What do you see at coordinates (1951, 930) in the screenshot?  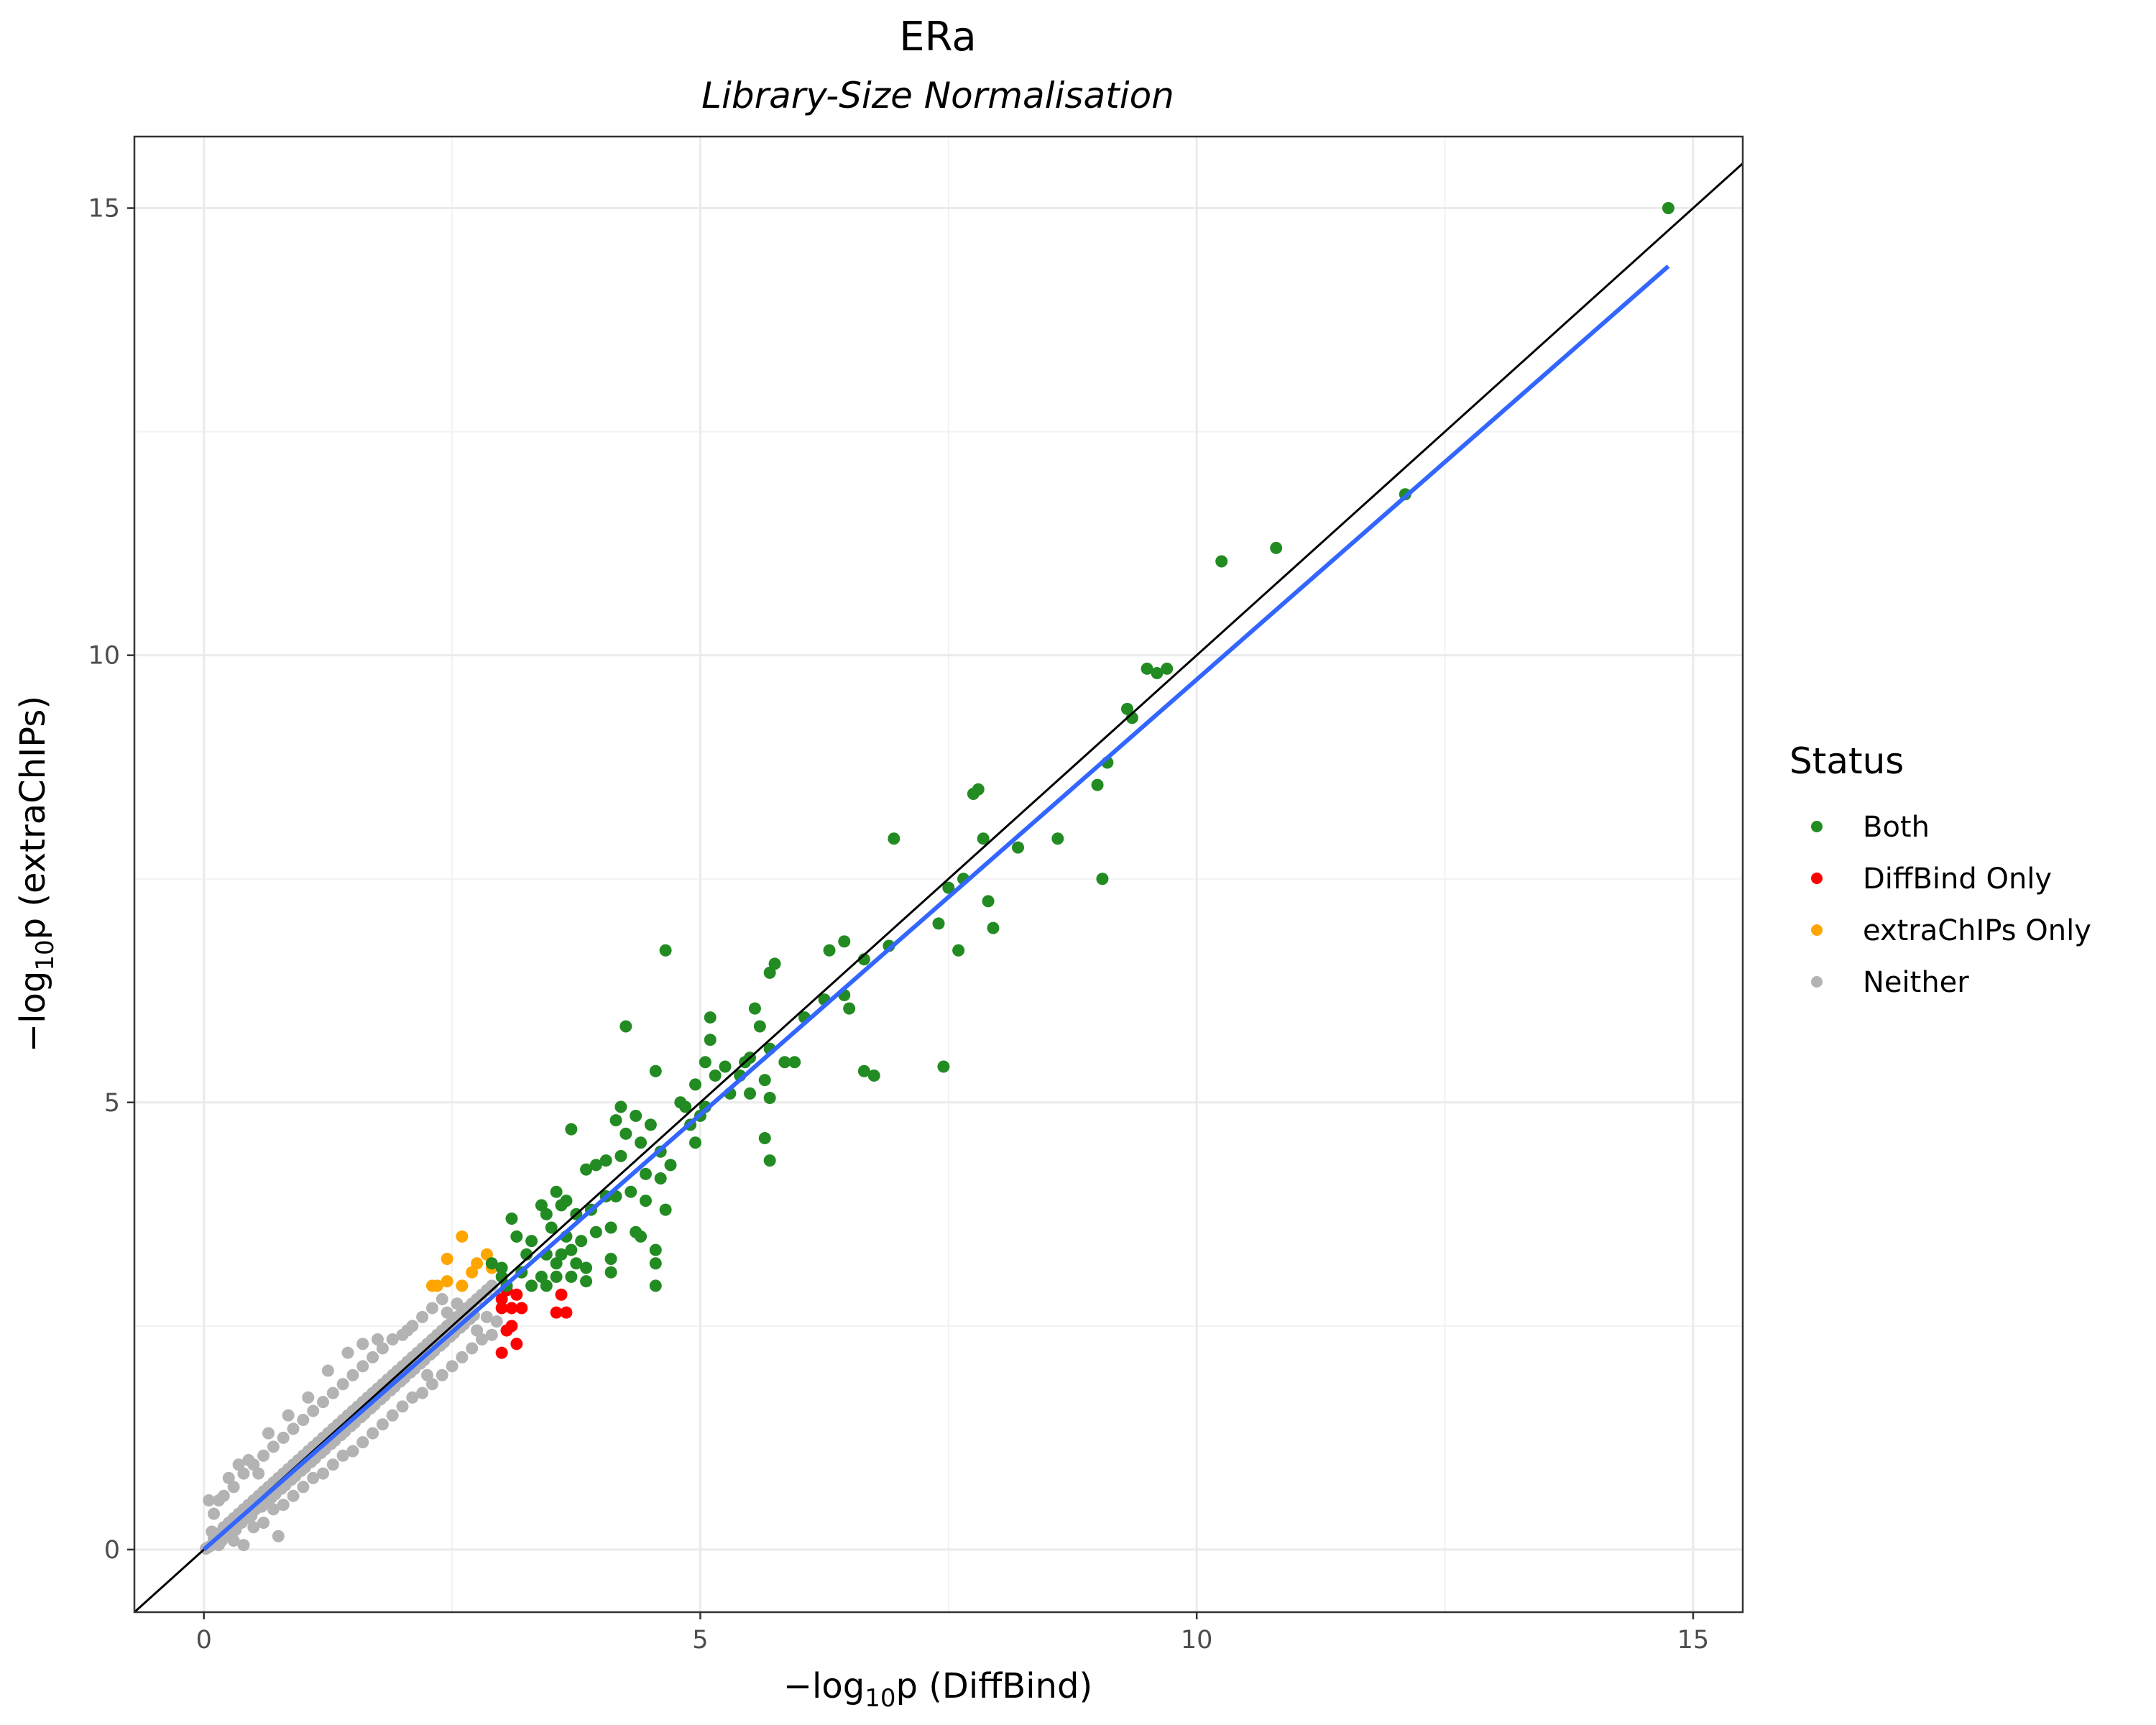 I see `legend-item-extrachips-only: extraChIPs Only` at bounding box center [1951, 930].